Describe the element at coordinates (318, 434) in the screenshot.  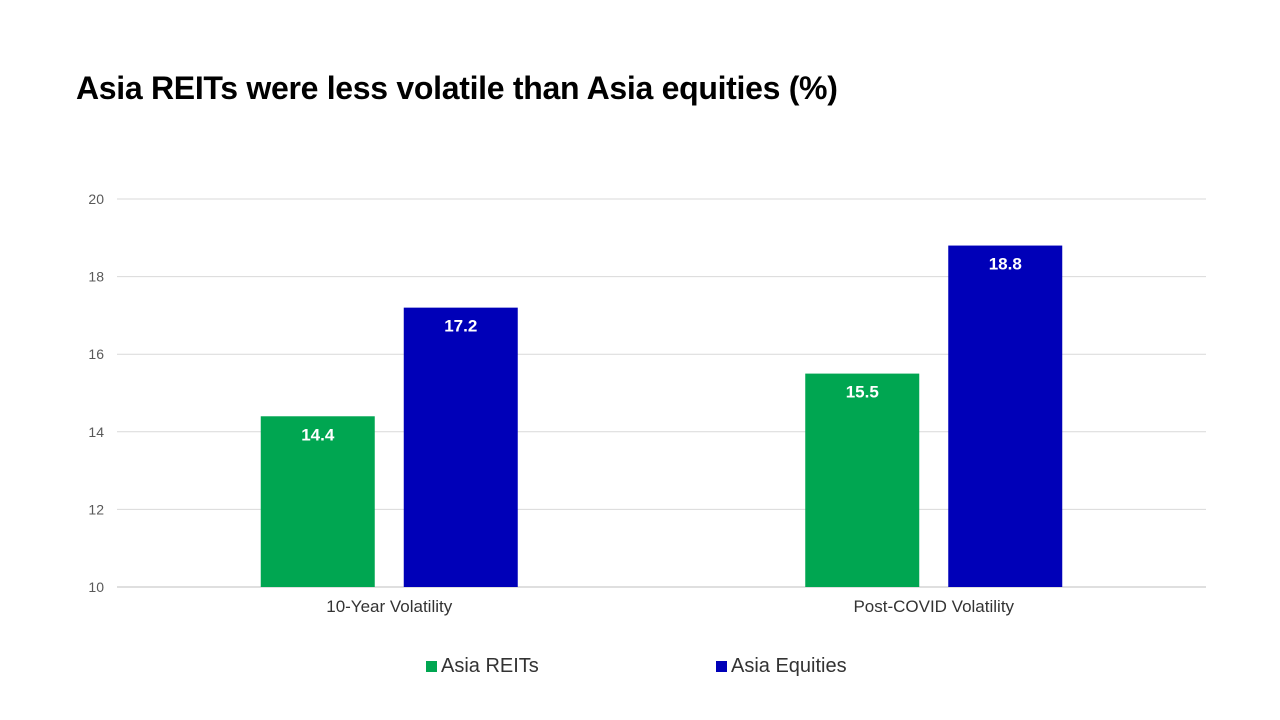
I see `data-label: 14.4` at that location.